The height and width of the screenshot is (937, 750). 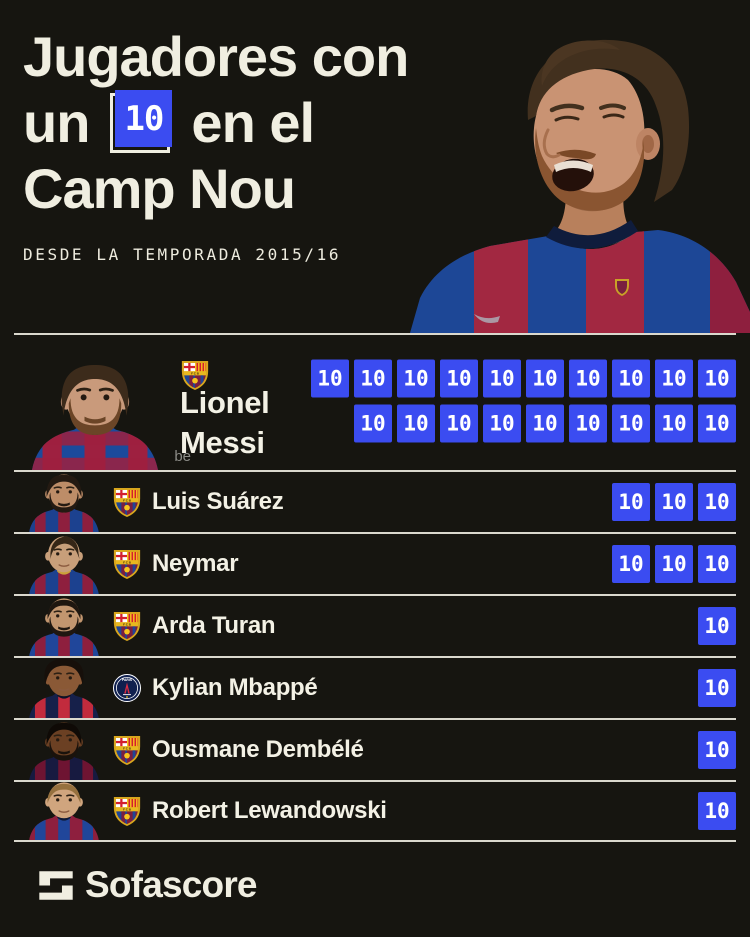 What do you see at coordinates (580, 186) in the screenshot?
I see `hero-player-illustration` at bounding box center [580, 186].